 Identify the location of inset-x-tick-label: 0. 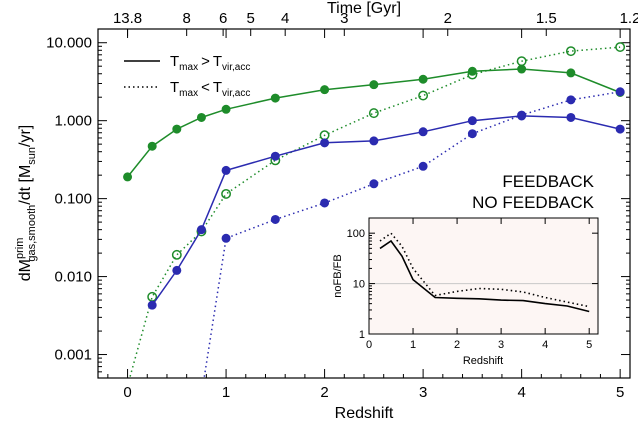
(369, 345).